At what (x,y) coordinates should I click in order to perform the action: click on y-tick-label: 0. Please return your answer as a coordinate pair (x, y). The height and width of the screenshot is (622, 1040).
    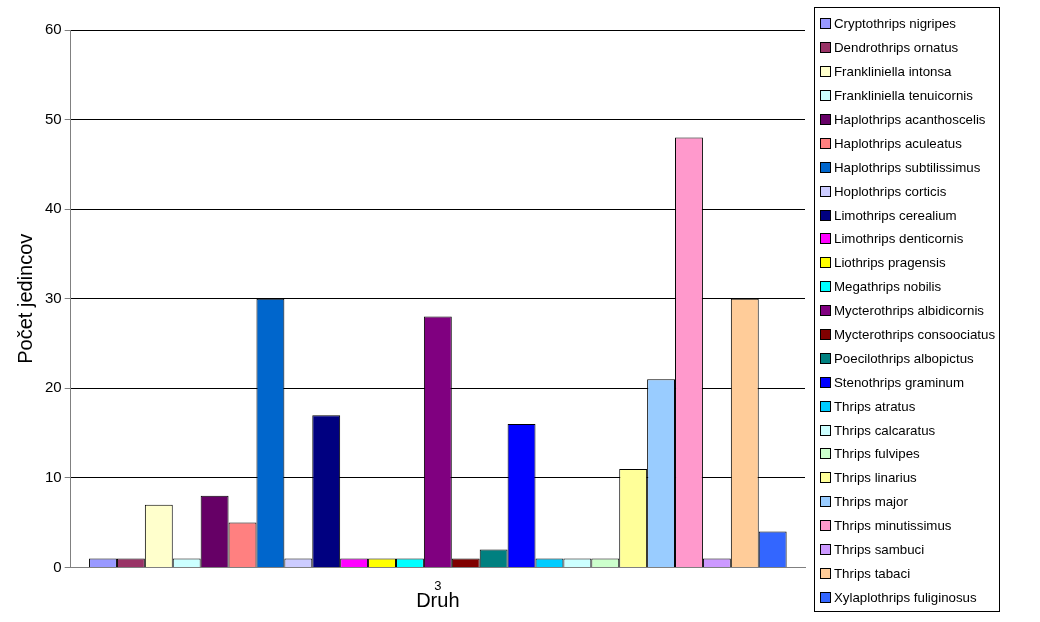
    Looking at the image, I should click on (57, 566).